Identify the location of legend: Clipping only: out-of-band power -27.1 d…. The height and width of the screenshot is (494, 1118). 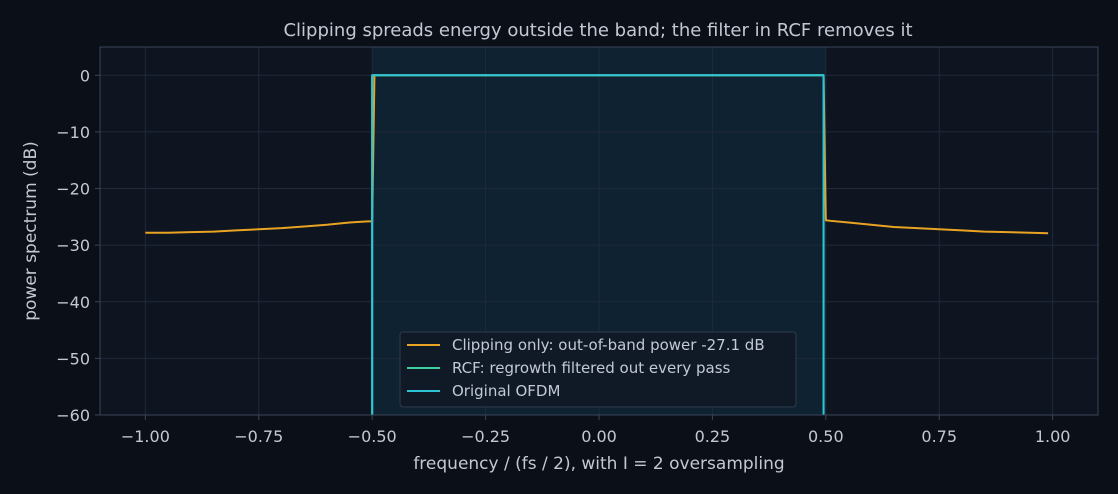
(598, 369).